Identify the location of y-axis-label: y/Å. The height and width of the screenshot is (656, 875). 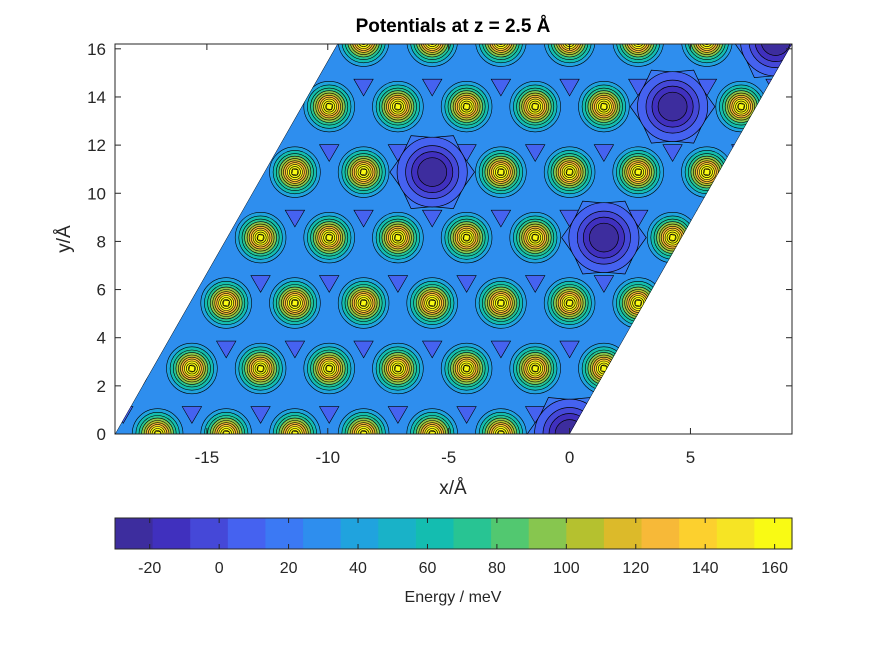
(64, 239).